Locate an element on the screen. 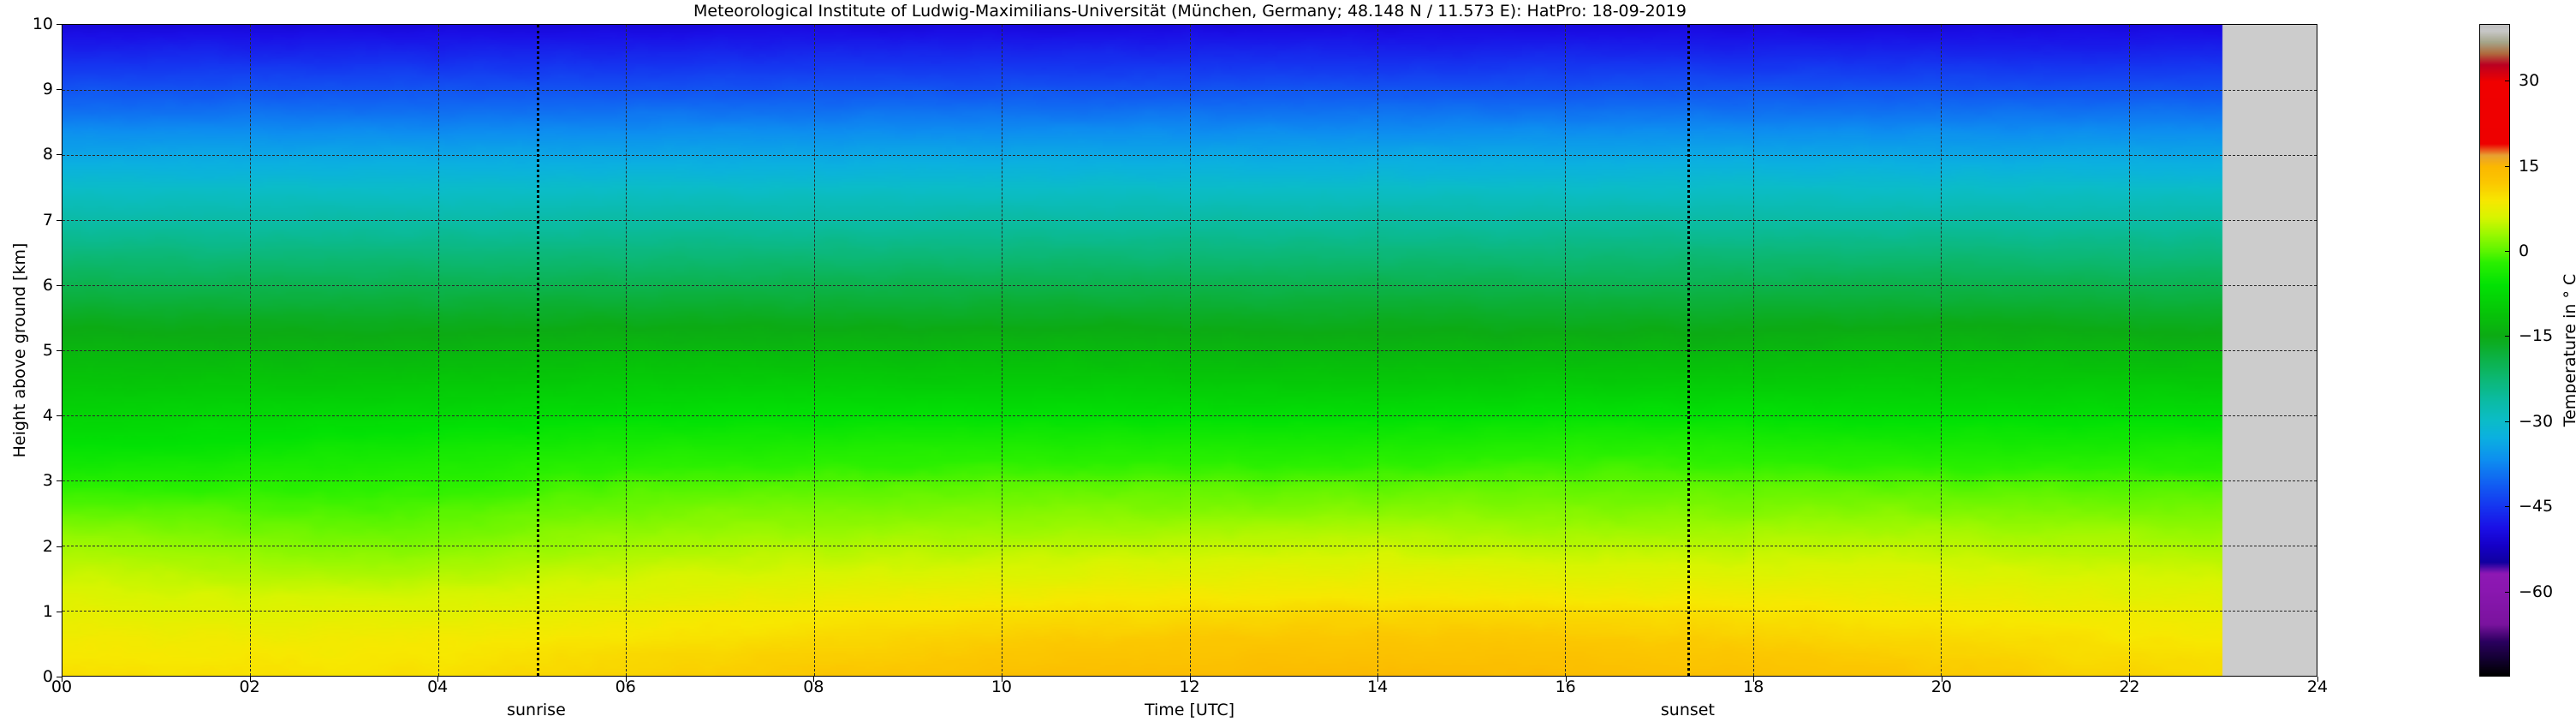 The image size is (2576, 728). y-tick-label: 6 is located at coordinates (47, 285).